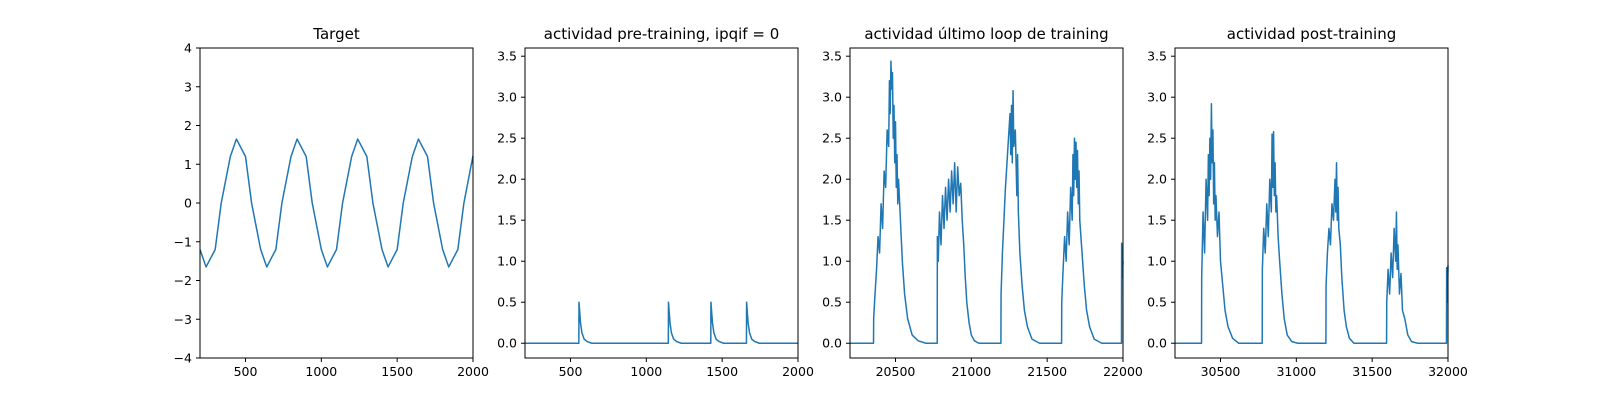  What do you see at coordinates (1312, 223) in the screenshot?
I see `chart-4-series-line` at bounding box center [1312, 223].